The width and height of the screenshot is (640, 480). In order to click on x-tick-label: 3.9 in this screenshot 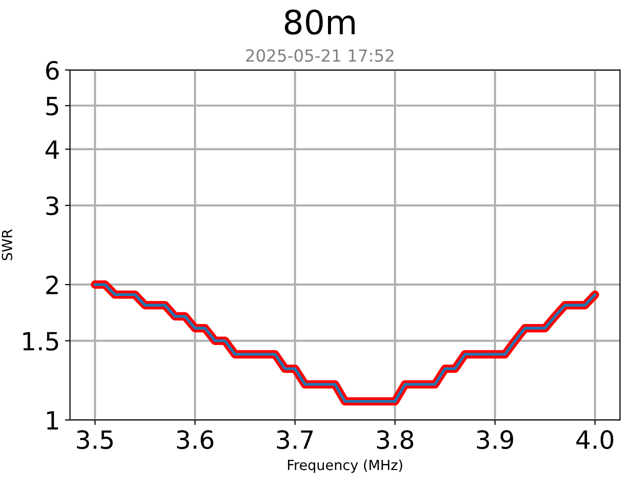, I will do `click(495, 440)`.